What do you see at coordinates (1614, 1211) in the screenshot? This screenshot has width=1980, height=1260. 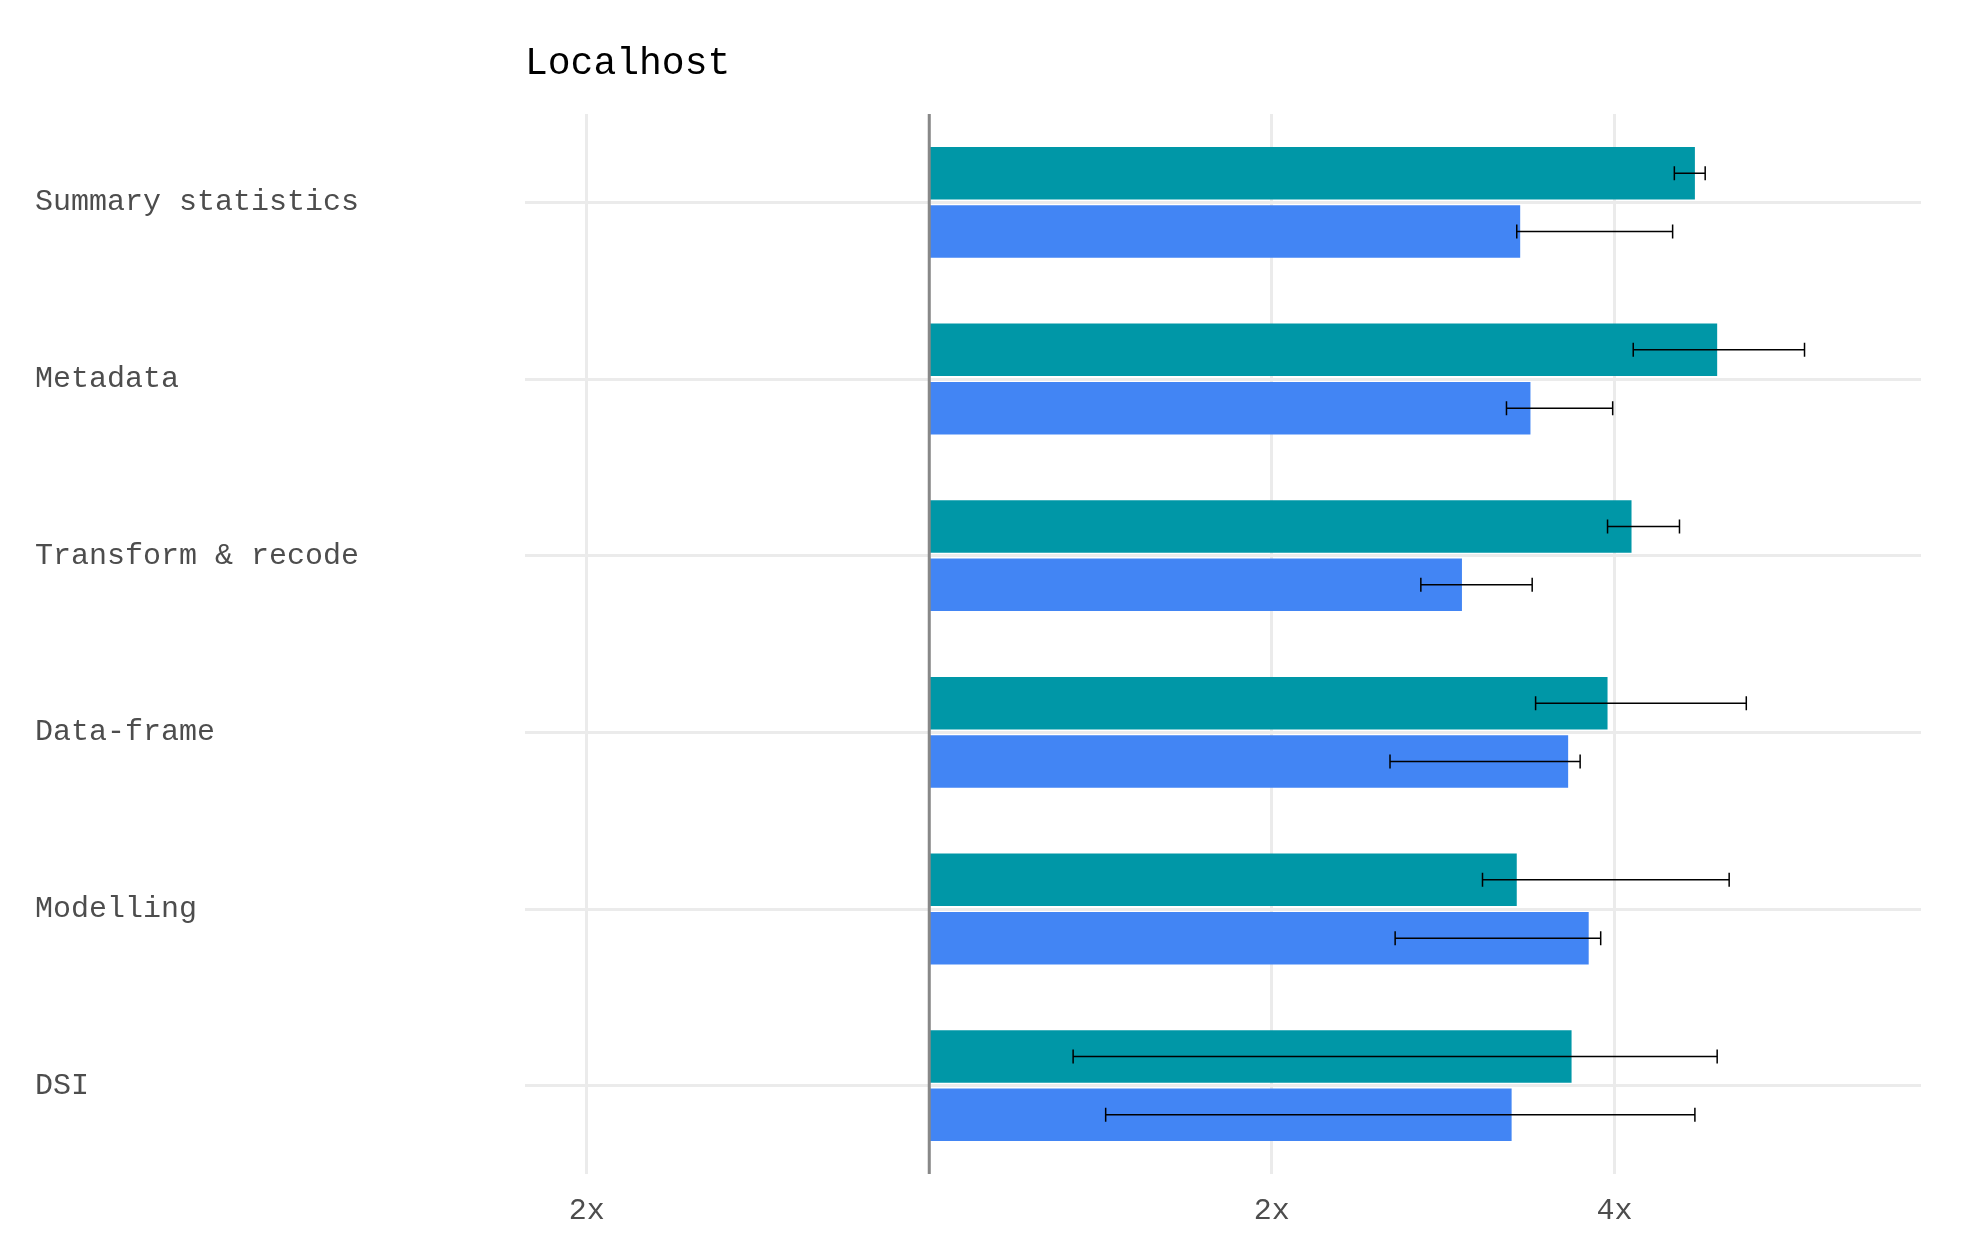 I see `x-tick-label: 4x` at bounding box center [1614, 1211].